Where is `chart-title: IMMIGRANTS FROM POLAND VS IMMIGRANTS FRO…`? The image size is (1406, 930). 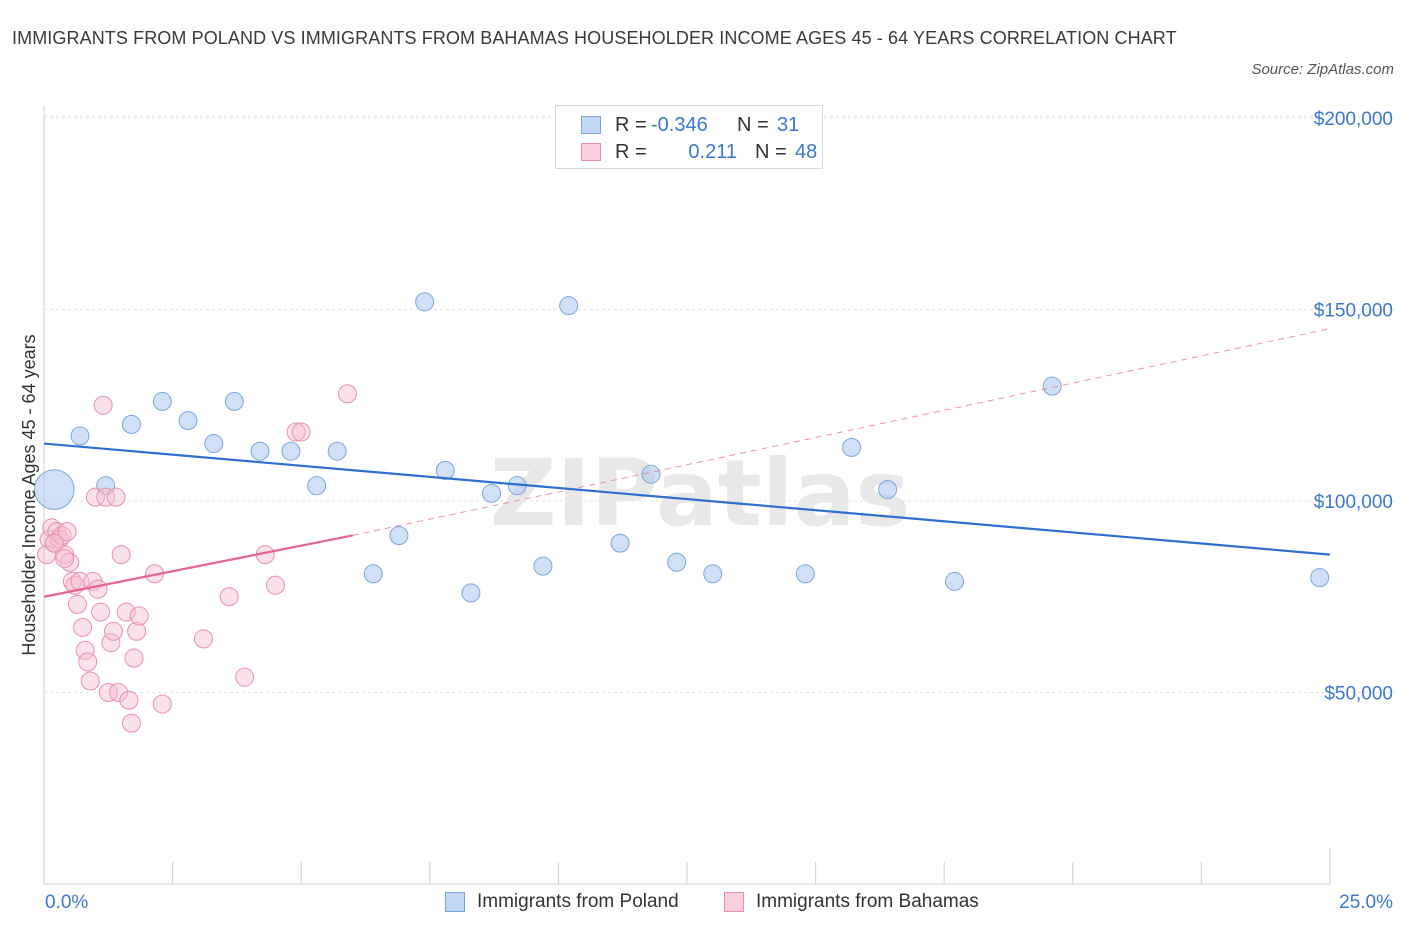 chart-title: IMMIGRANTS FROM POLAND VS IMMIGRANTS FRO… is located at coordinates (594, 38).